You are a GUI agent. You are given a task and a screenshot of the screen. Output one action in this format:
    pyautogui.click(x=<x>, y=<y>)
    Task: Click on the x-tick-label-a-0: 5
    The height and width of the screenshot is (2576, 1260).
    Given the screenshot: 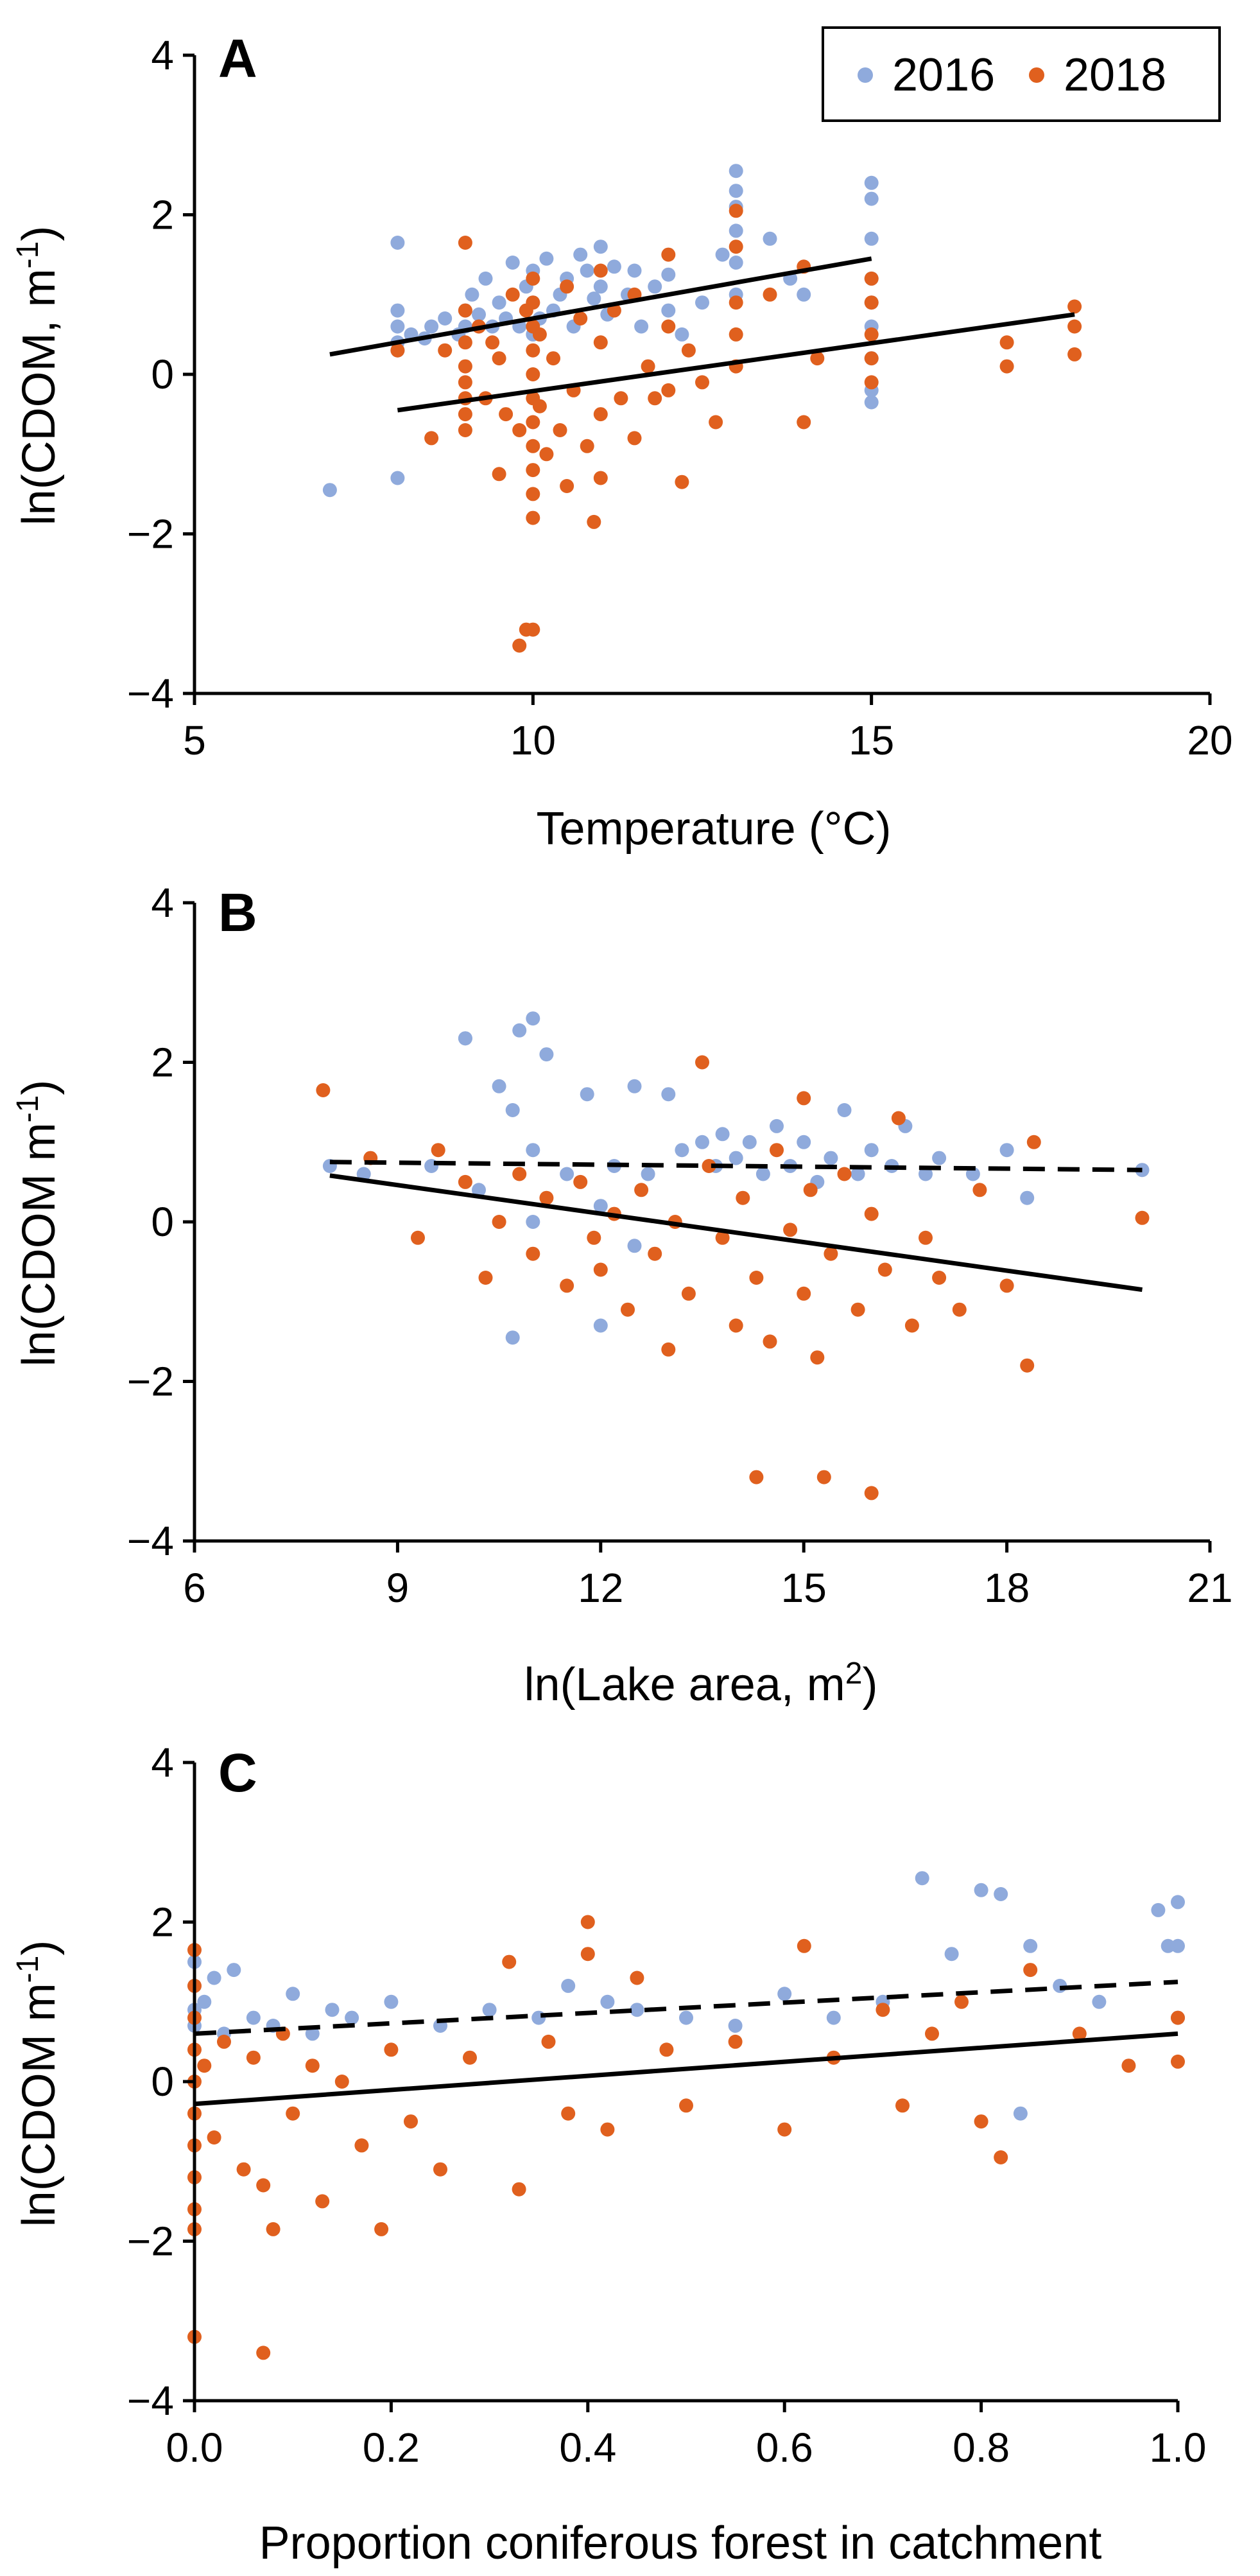 What is the action you would take?
    pyautogui.click(x=194, y=740)
    